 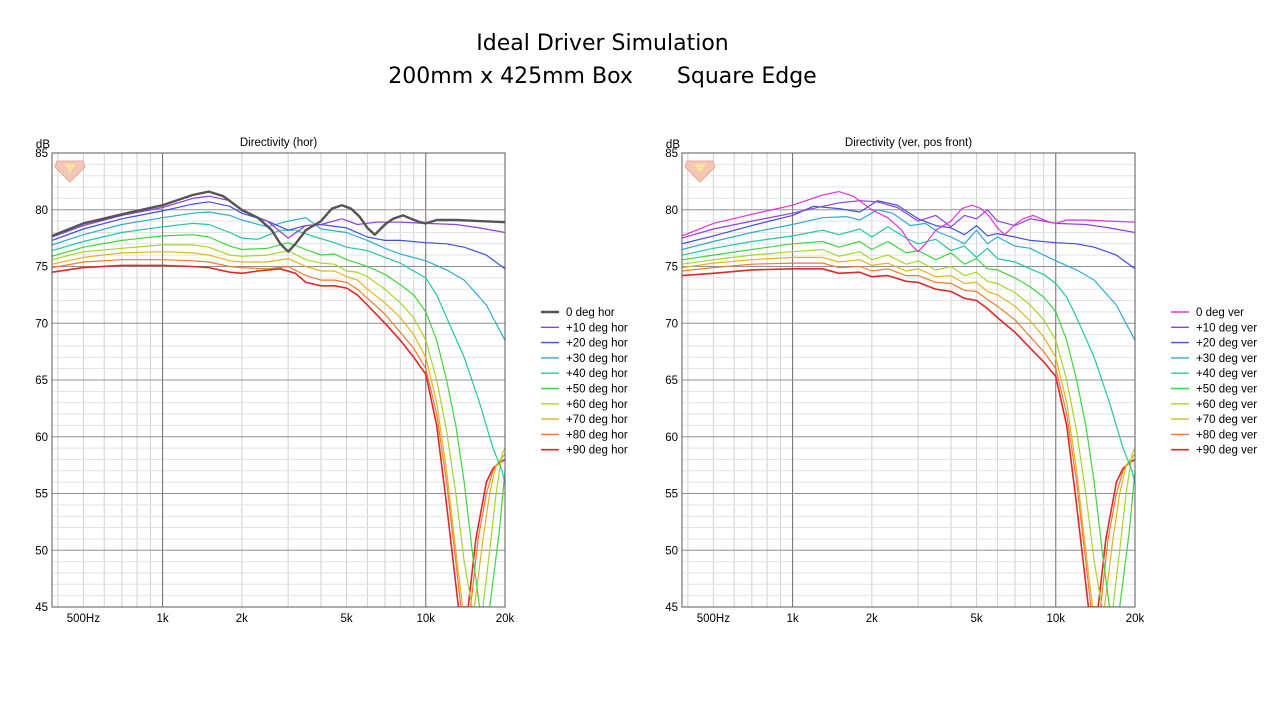 I want to click on chart0-legend-label-9: +90 deg hor, so click(x=597, y=451).